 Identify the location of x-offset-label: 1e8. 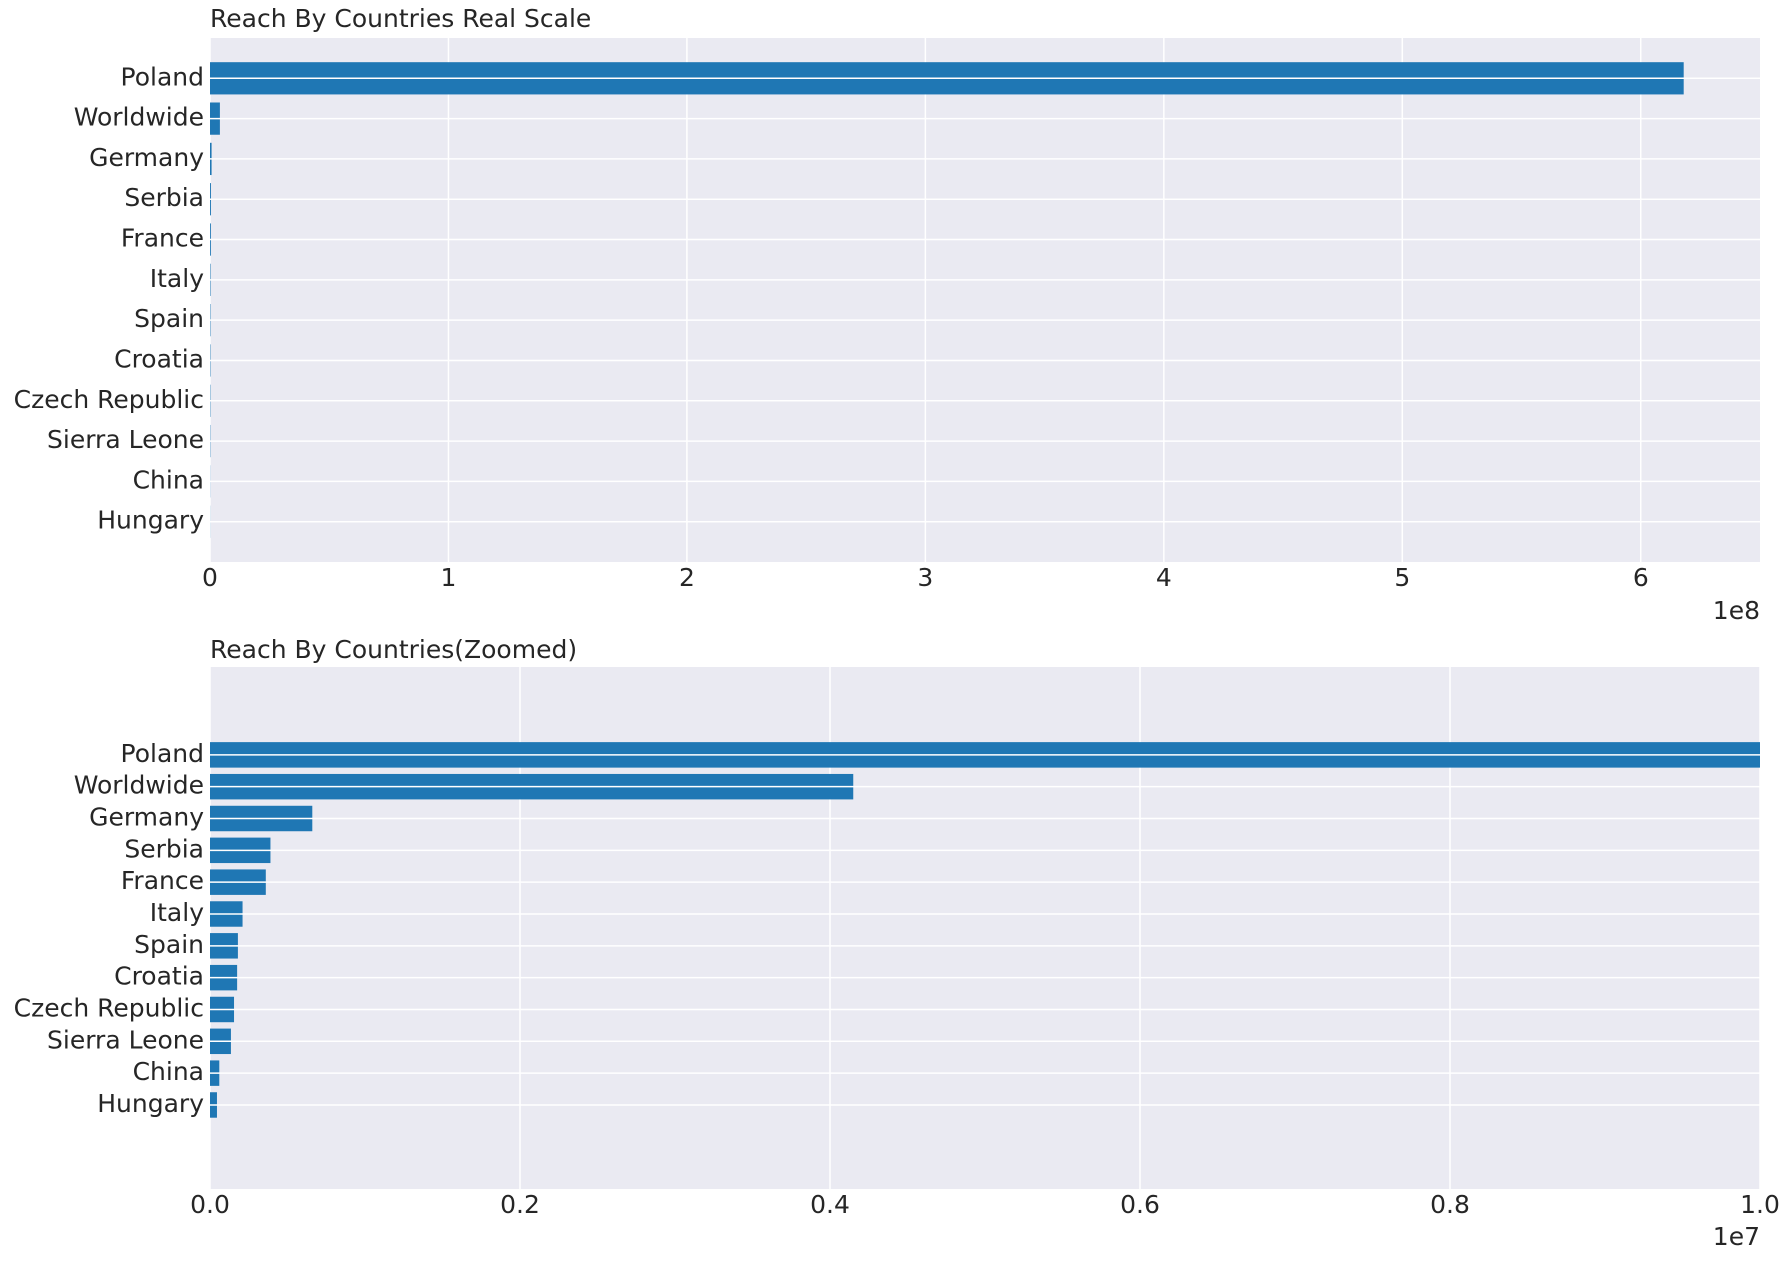
(1736, 610).